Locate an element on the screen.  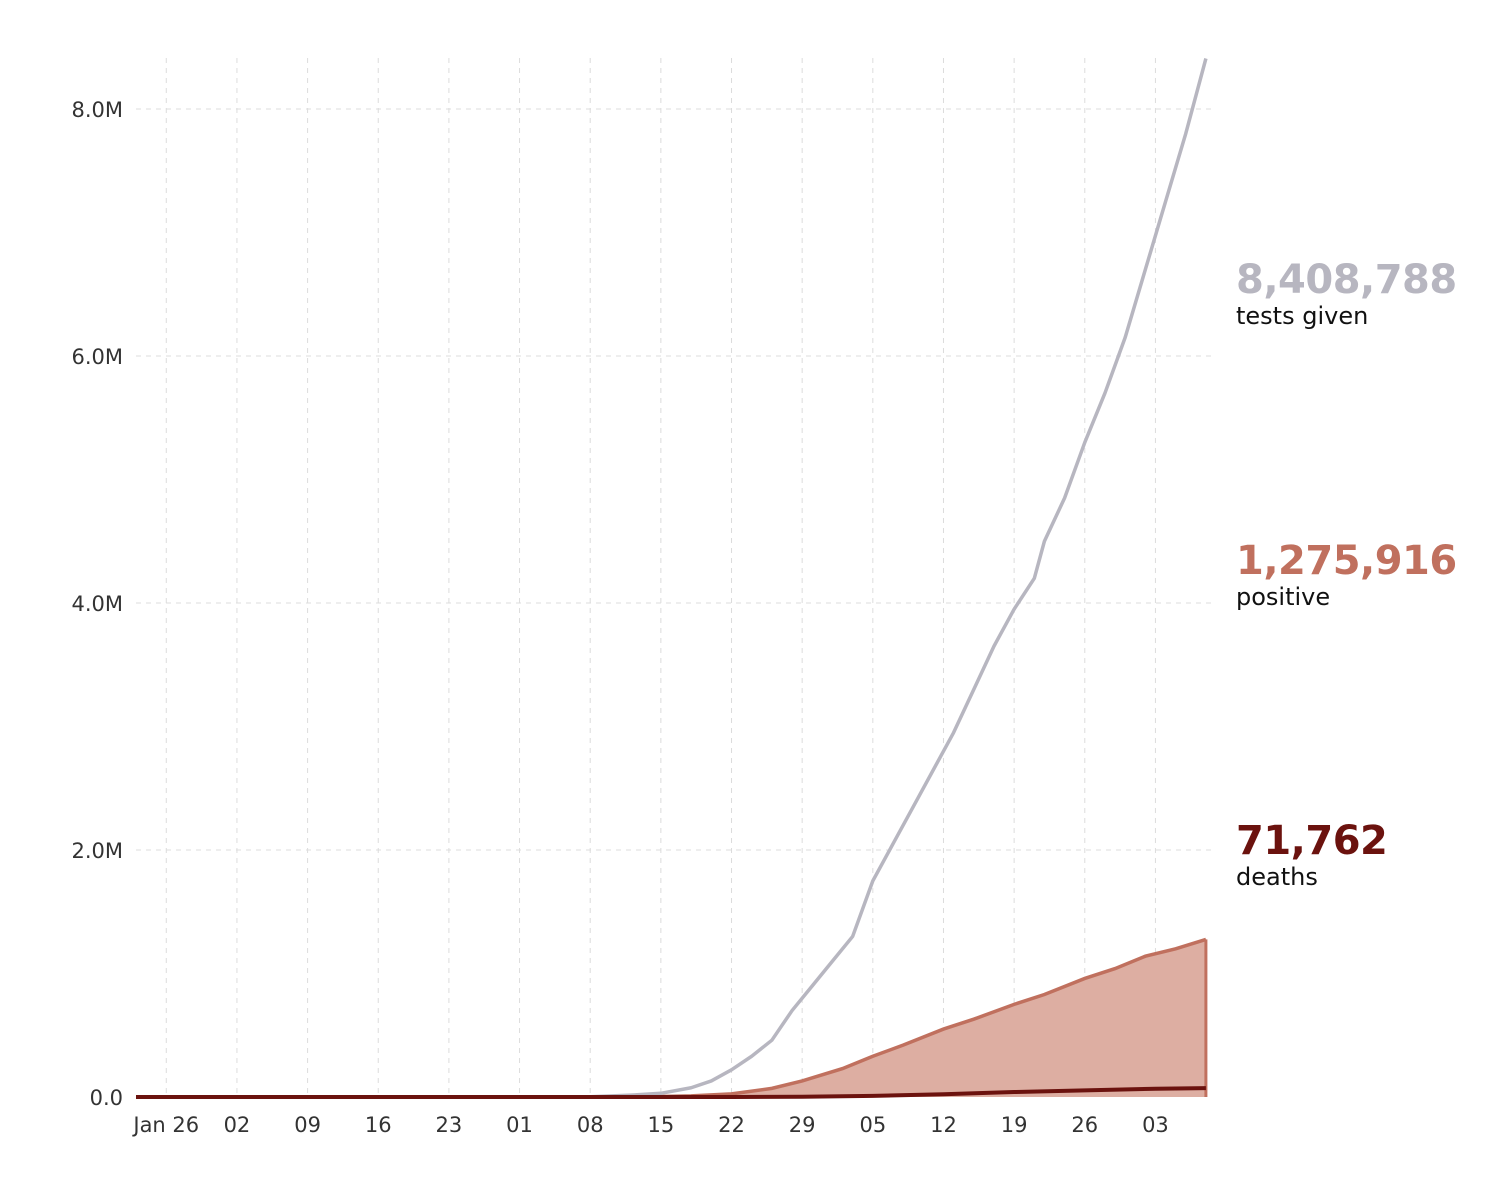
legend-value-deaths: 71,762 is located at coordinates (1312, 841).